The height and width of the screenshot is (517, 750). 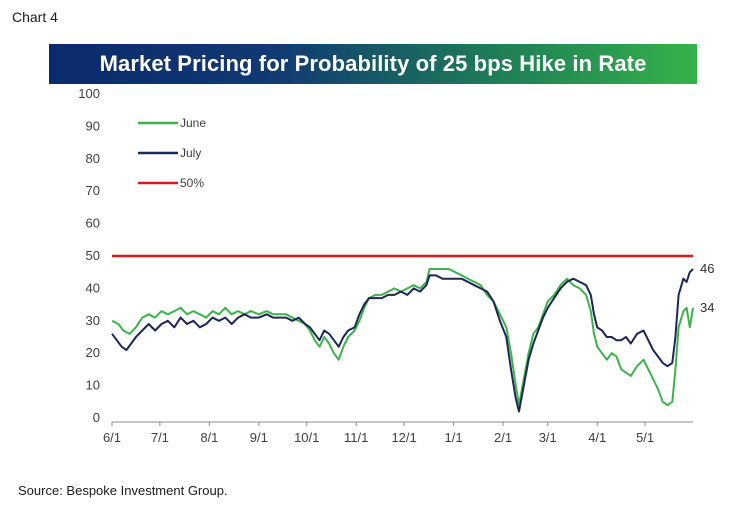 I want to click on legend-label: July, so click(x=190, y=153).